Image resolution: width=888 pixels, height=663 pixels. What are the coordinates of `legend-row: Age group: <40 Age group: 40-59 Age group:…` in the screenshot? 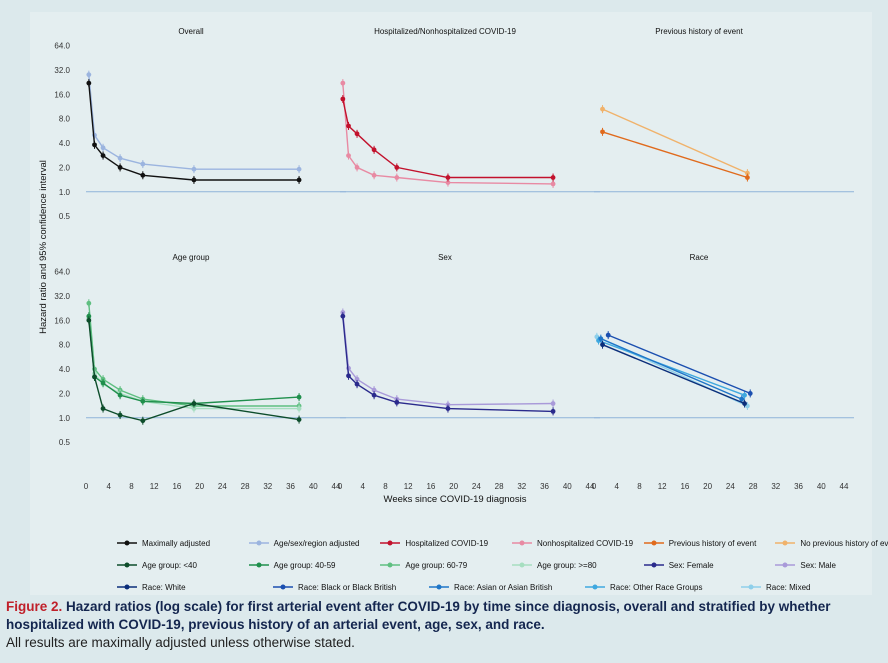 It's located at (502, 565).